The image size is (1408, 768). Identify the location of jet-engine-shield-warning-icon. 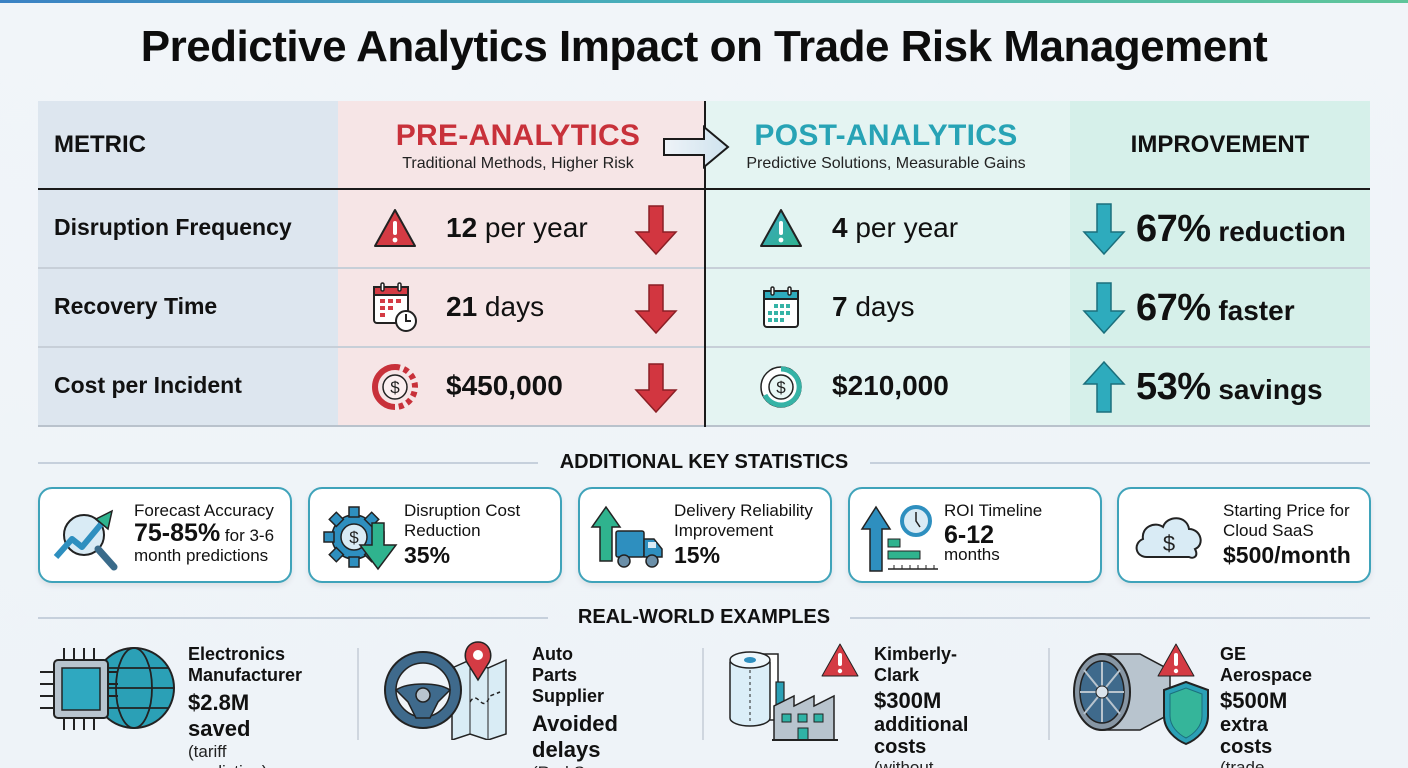
(1141, 694).